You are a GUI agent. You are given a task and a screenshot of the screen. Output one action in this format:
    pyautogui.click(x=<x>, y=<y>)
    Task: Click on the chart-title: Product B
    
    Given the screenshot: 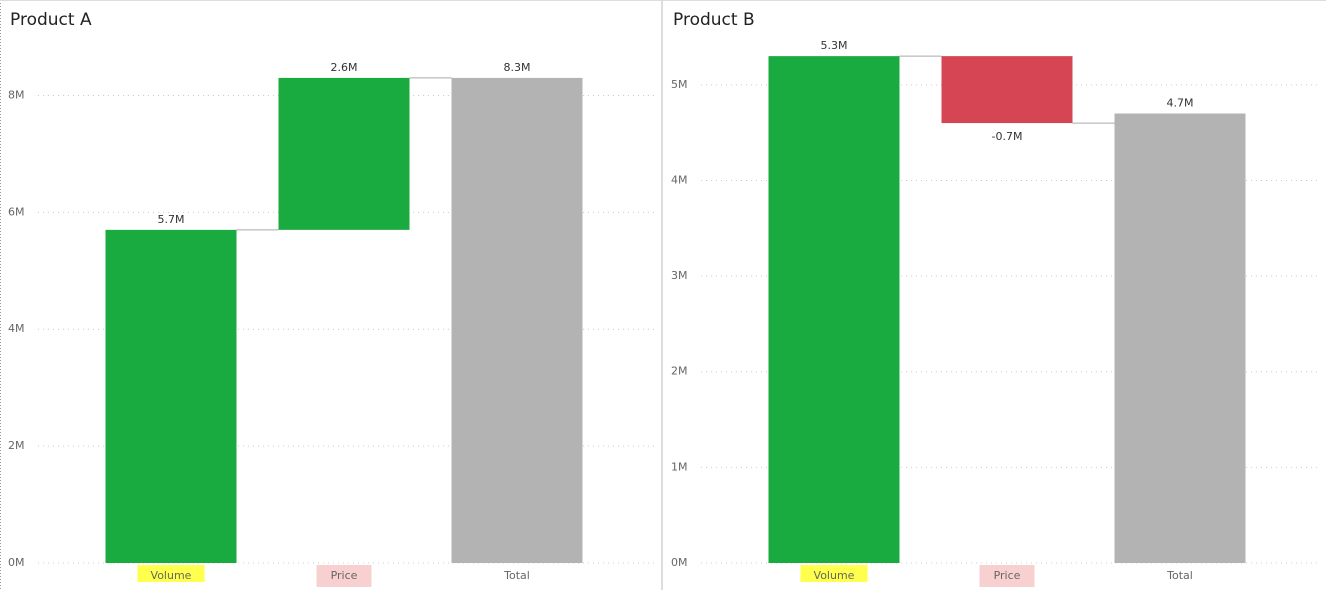 What is the action you would take?
    pyautogui.click(x=714, y=20)
    